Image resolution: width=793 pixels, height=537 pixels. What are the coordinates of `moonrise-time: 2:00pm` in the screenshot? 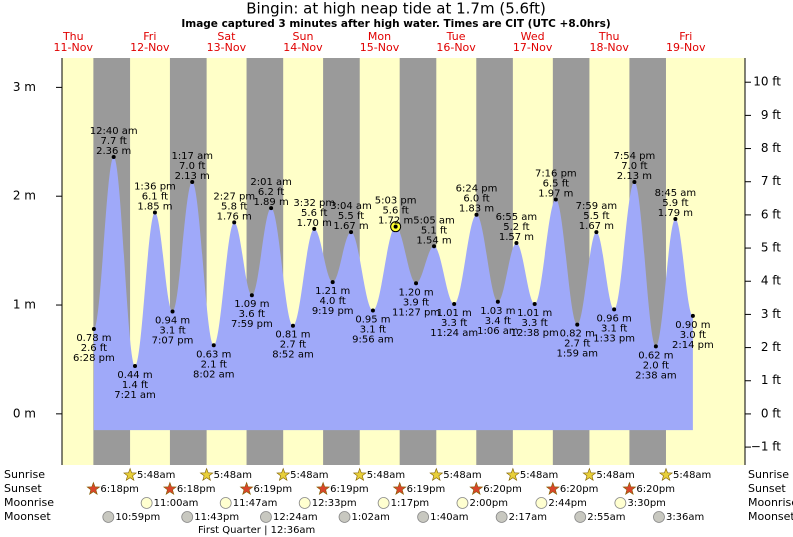 It's located at (488, 503).